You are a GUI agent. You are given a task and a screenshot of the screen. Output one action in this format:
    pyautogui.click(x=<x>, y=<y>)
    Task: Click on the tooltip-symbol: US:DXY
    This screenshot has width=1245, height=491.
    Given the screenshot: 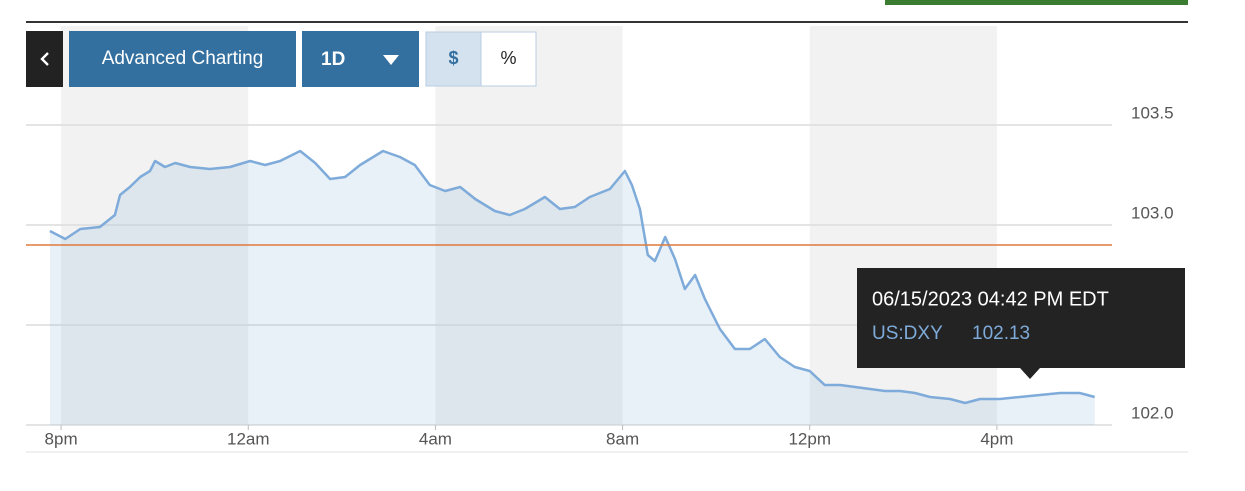 What is the action you would take?
    pyautogui.click(x=907, y=333)
    